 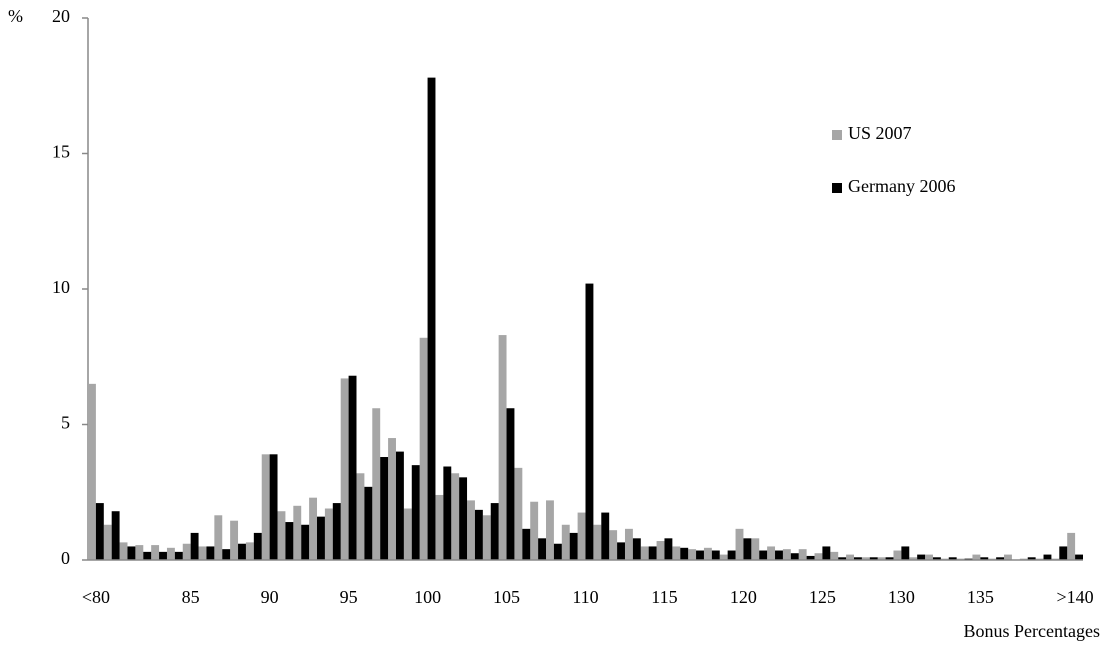 What do you see at coordinates (61, 16) in the screenshot?
I see `y-tick-label: 20` at bounding box center [61, 16].